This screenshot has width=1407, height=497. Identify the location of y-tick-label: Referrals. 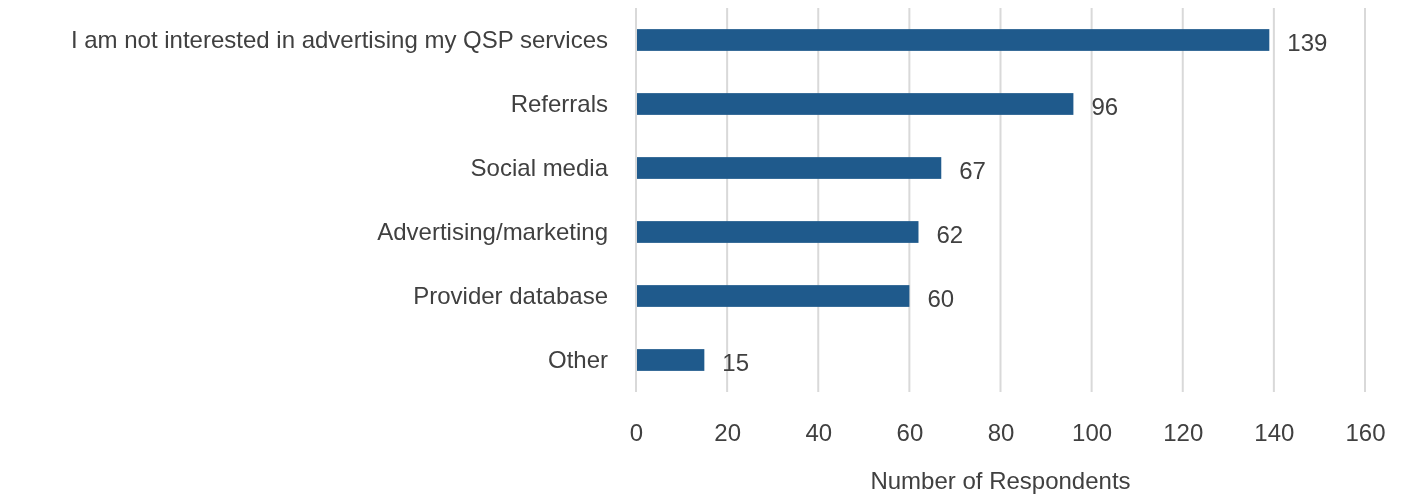
(559, 103).